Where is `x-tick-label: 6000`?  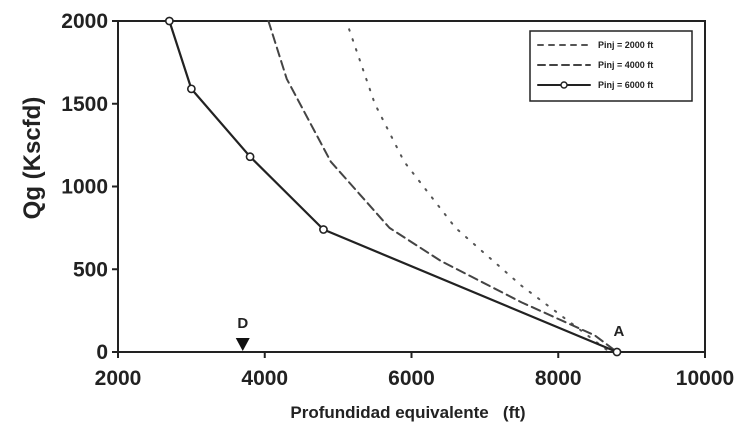
x-tick-label: 6000 is located at coordinates (411, 378).